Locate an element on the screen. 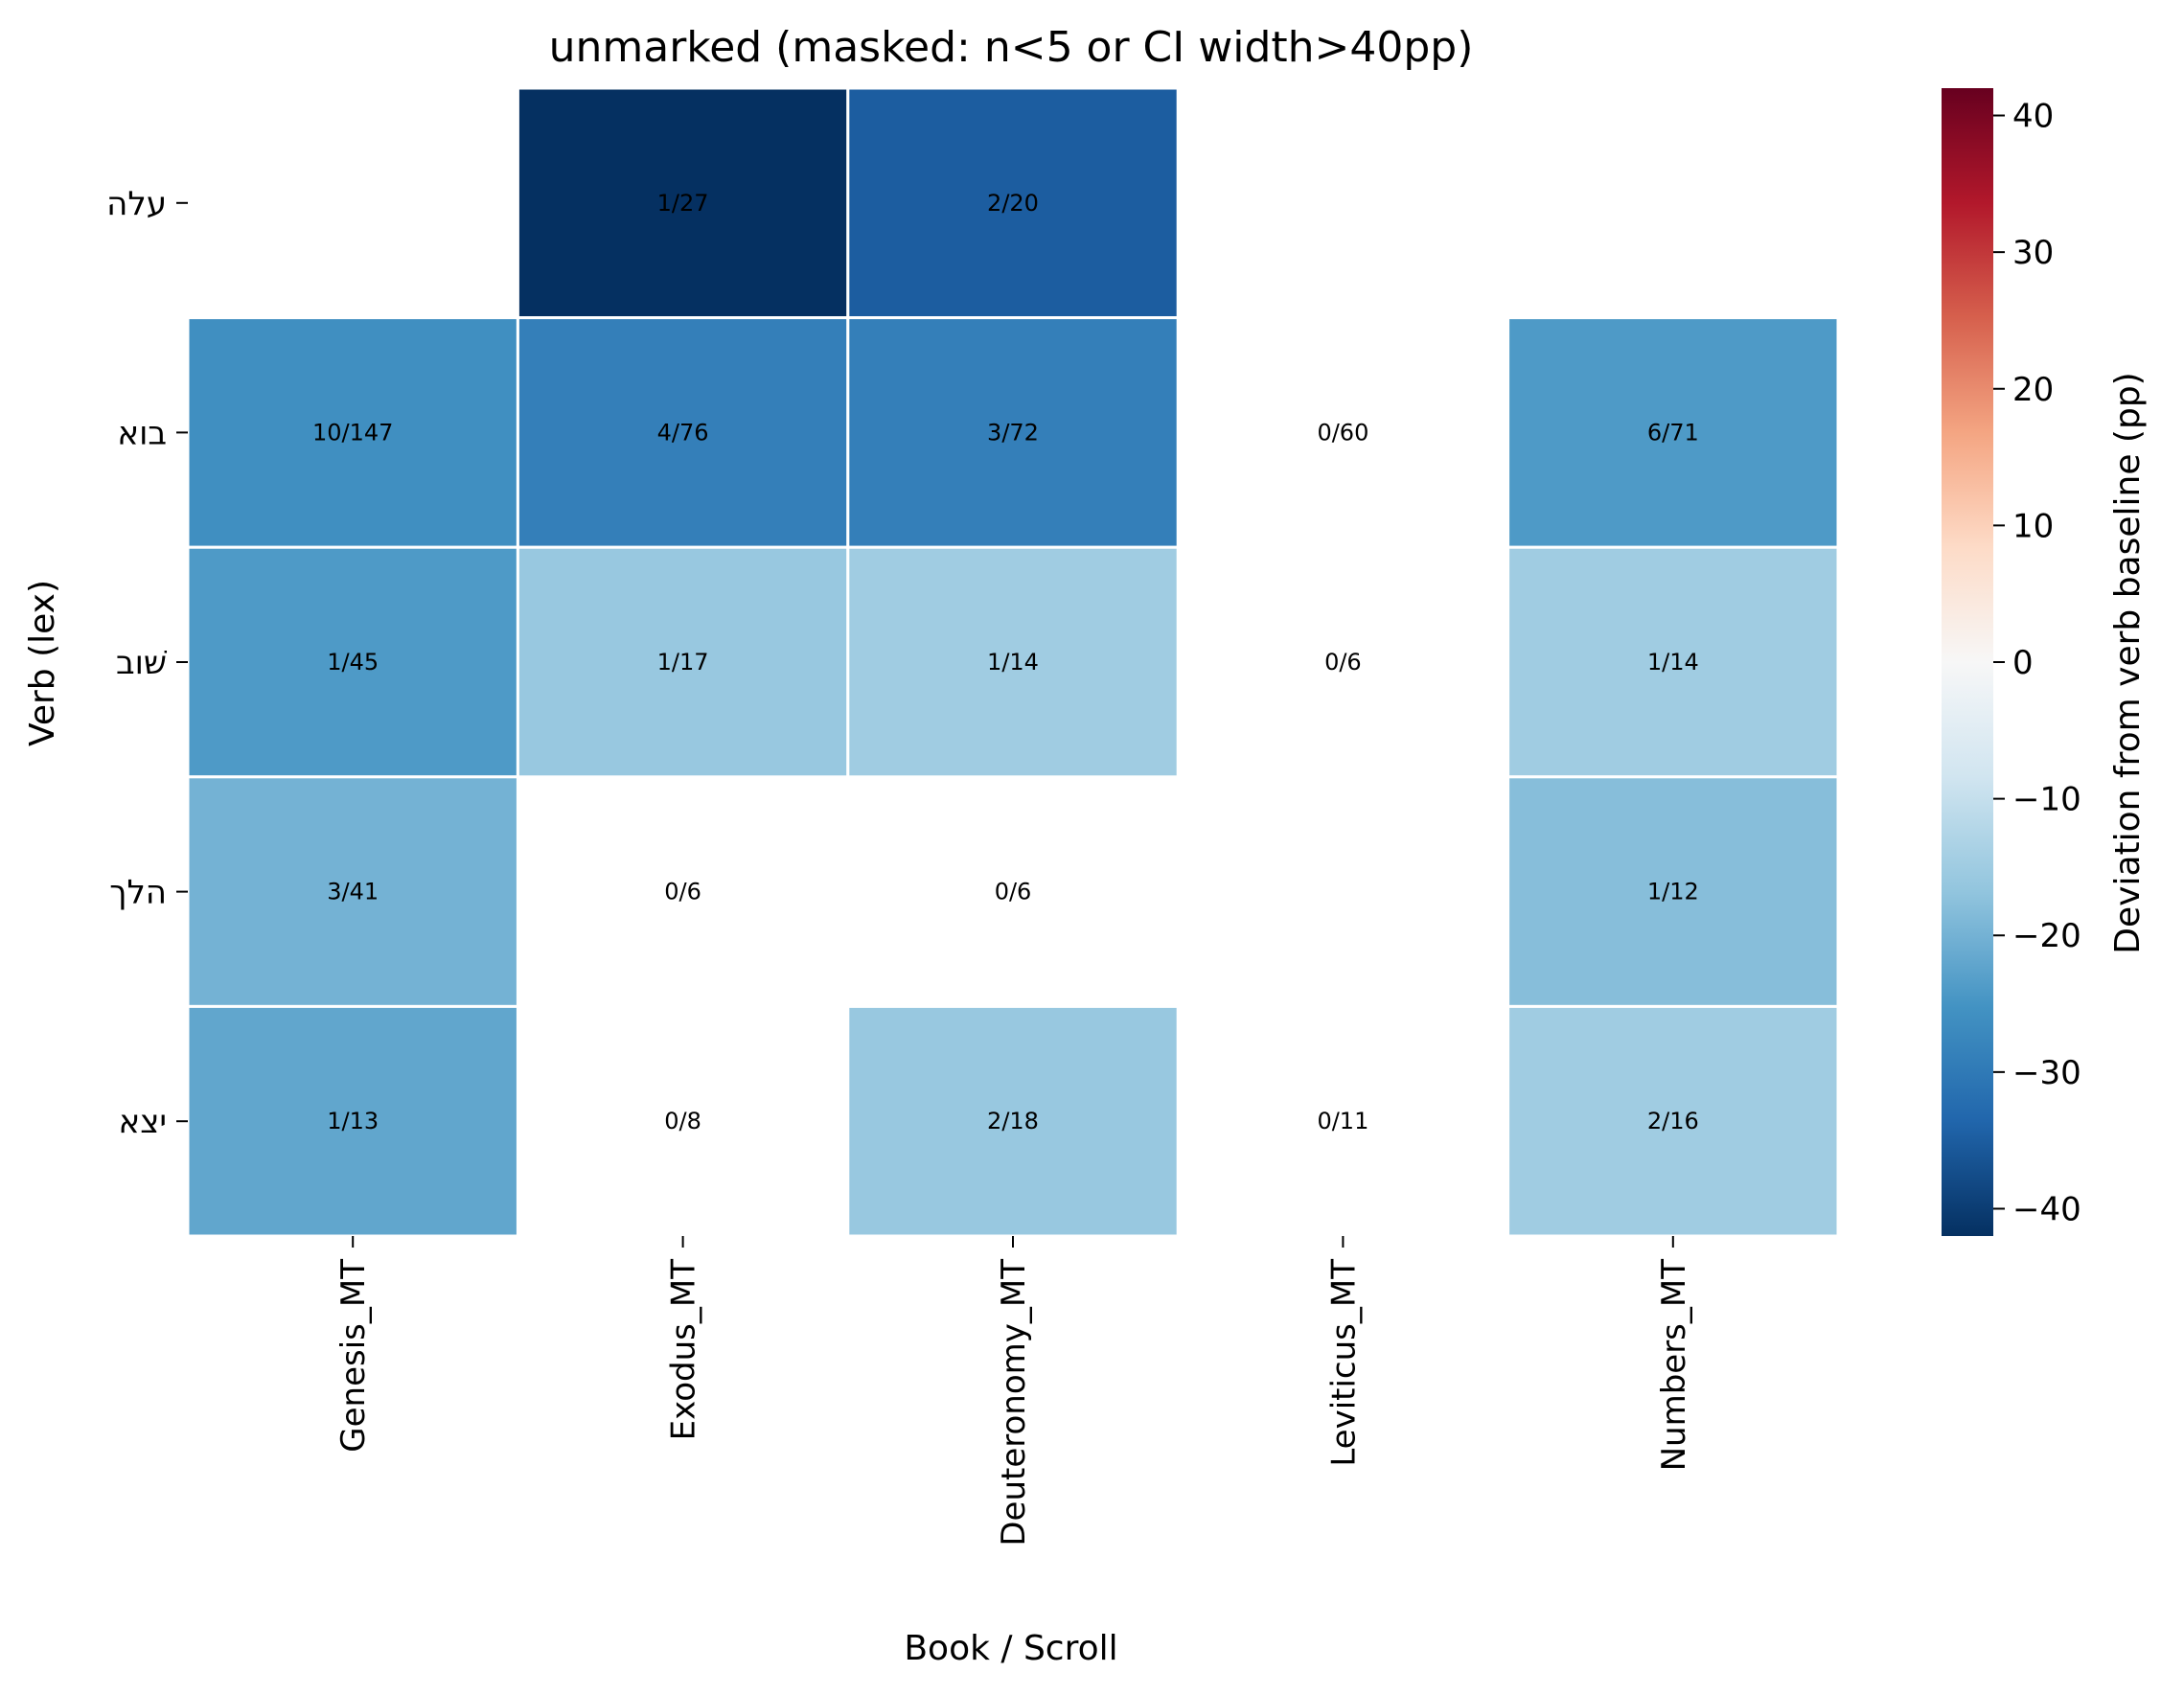 The width and height of the screenshot is (2184, 1695). cell-label: 1/45 is located at coordinates (353, 662).